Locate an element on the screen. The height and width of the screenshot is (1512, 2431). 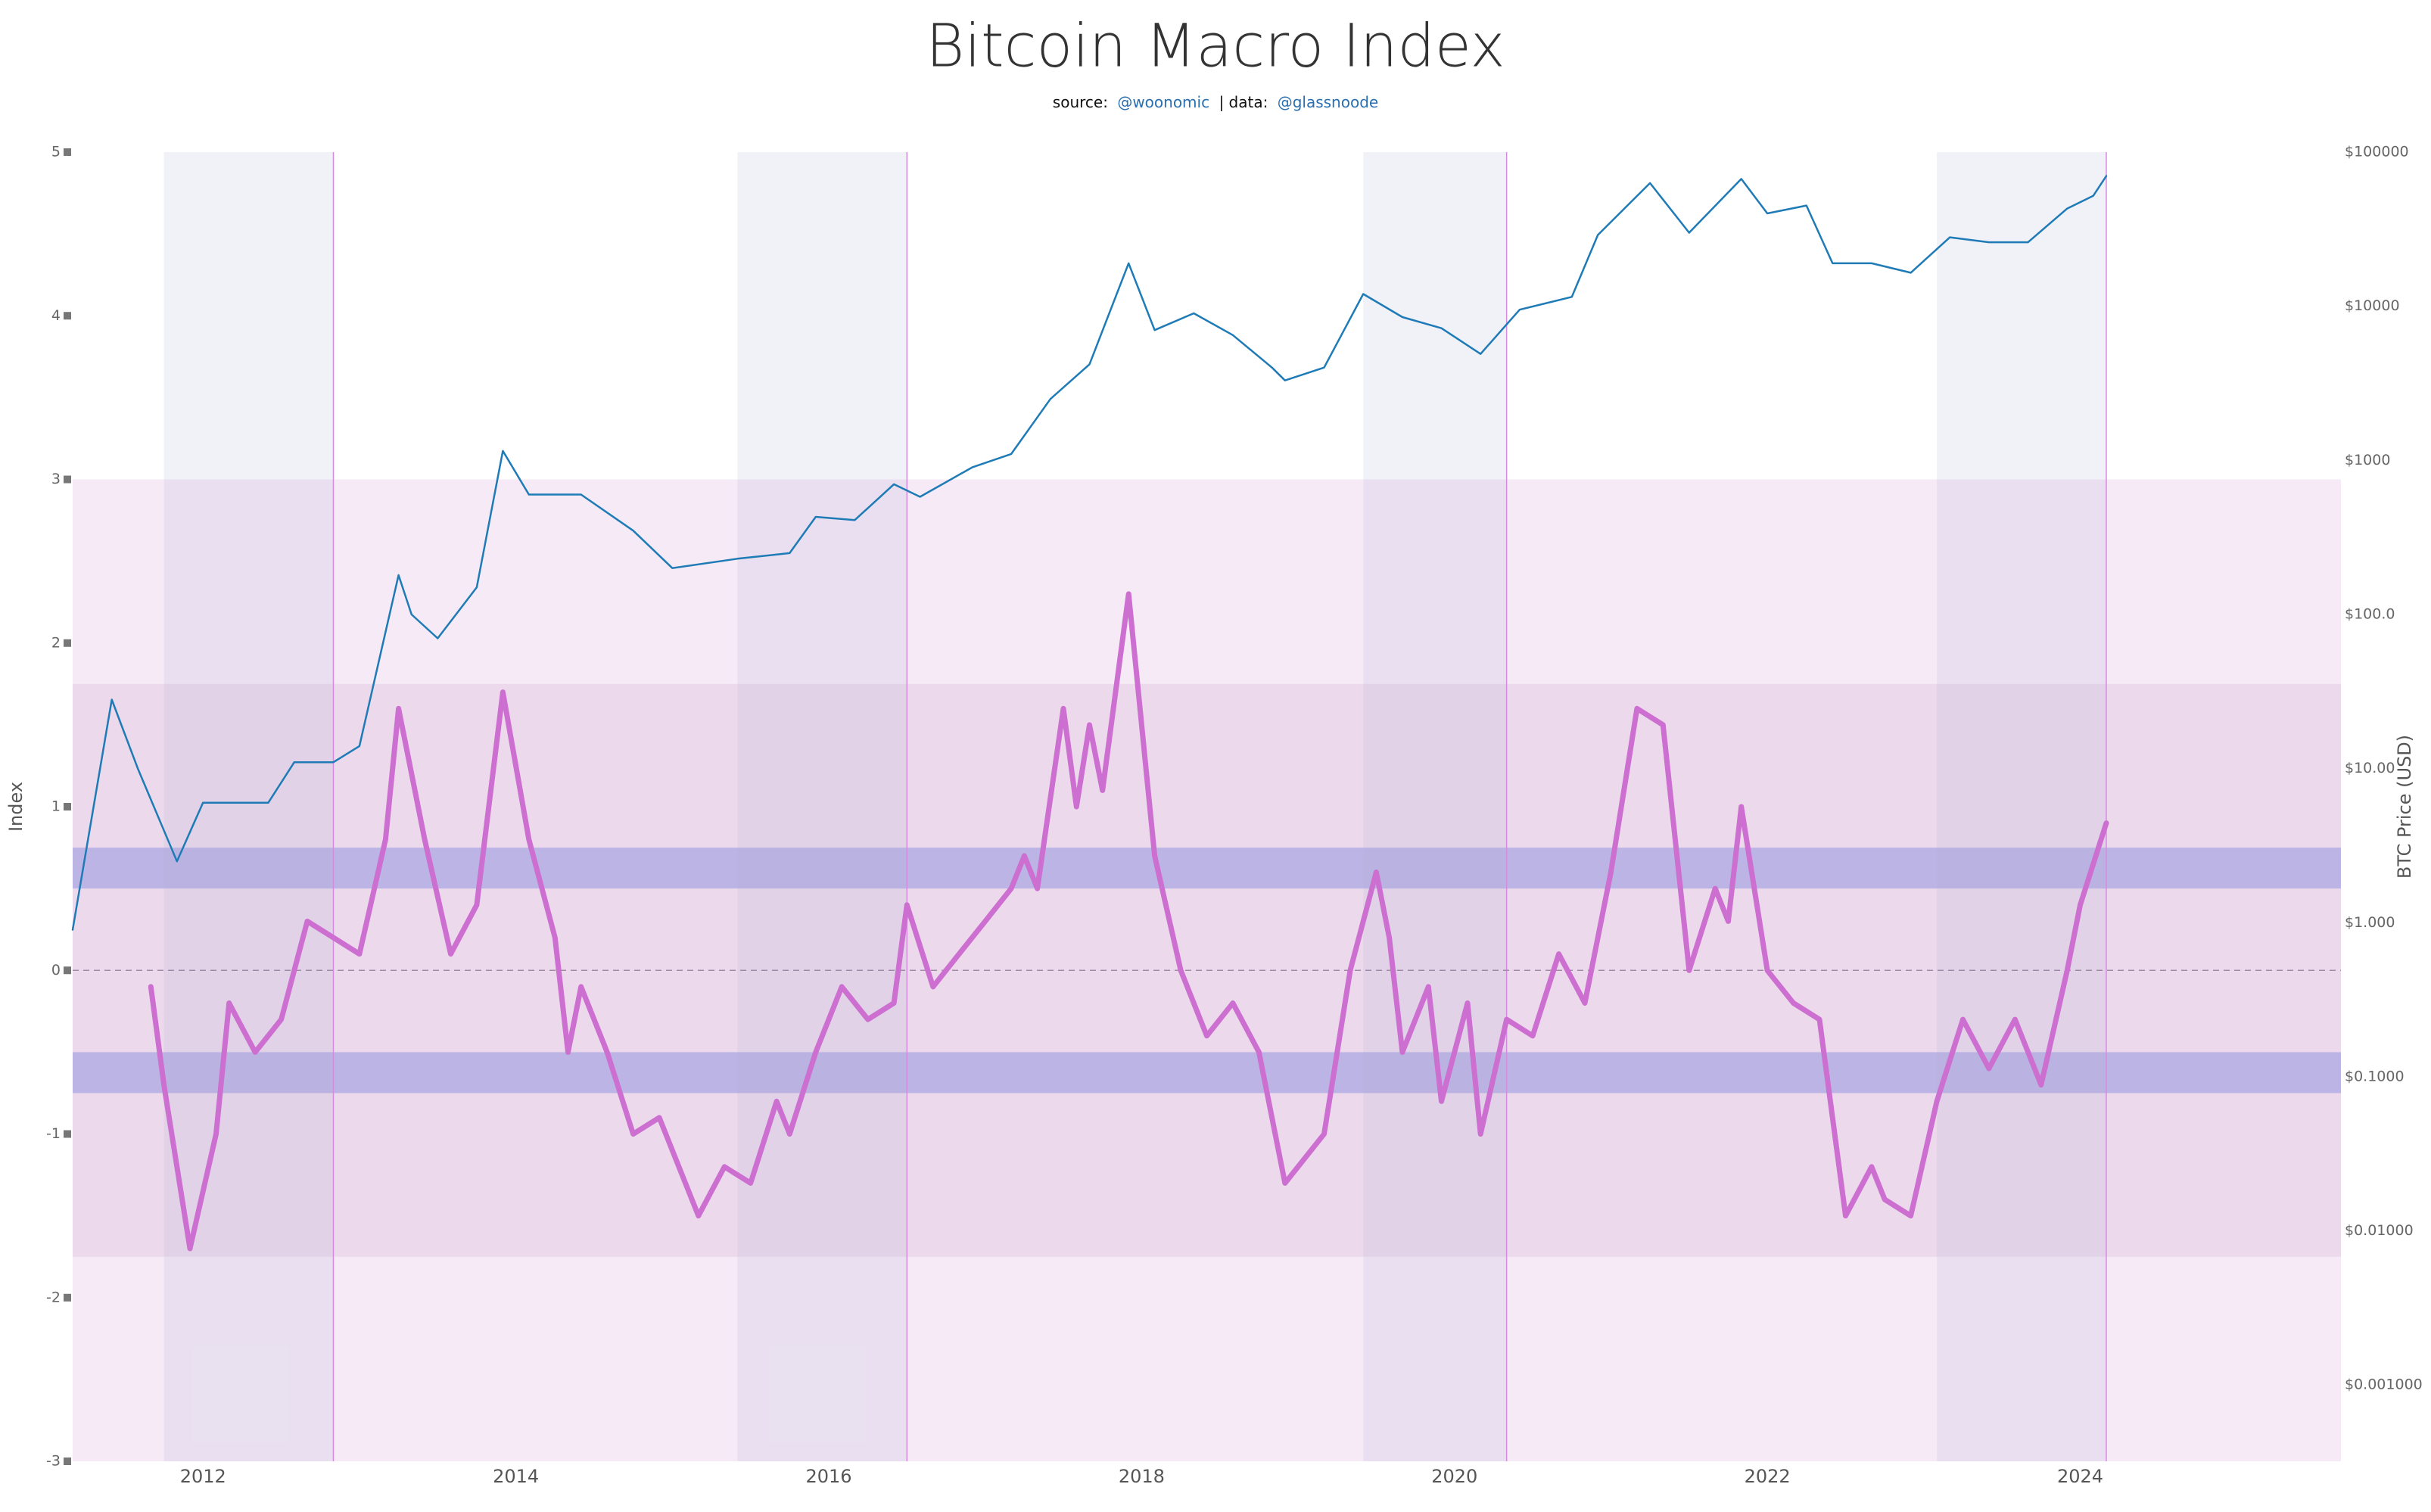
y2-tick-label: $0.001000 is located at coordinates (2384, 1385).